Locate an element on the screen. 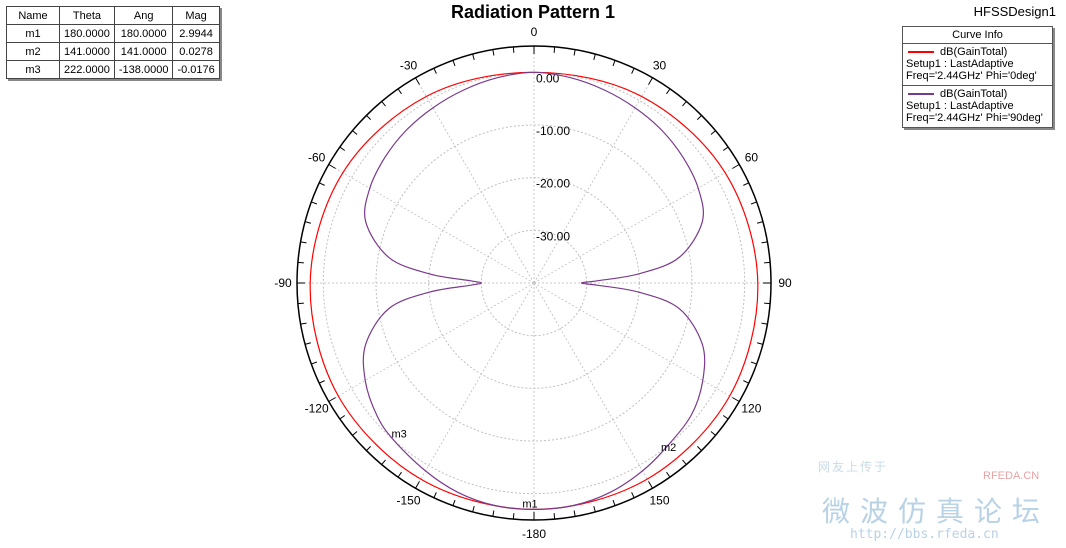 This screenshot has width=1066, height=548. header-name: Name is located at coordinates (33, 15).